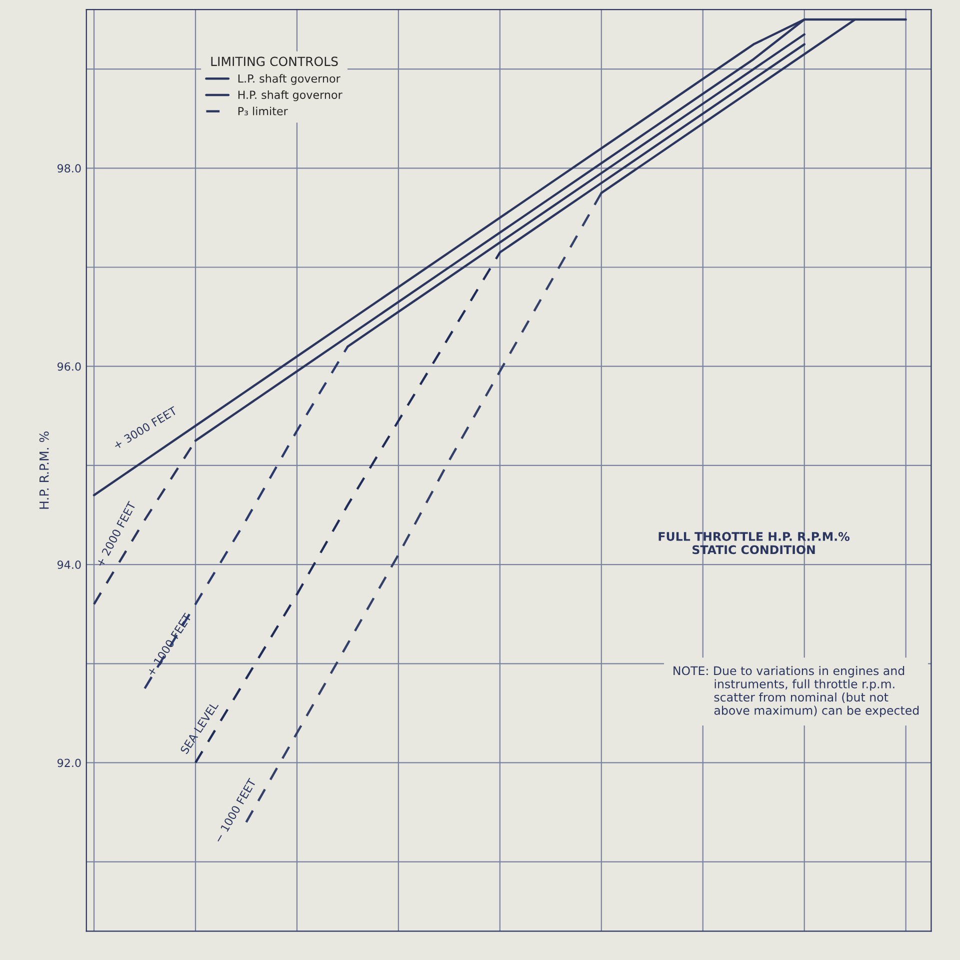  I want to click on y-tick-label: 96.0, so click(69, 366).